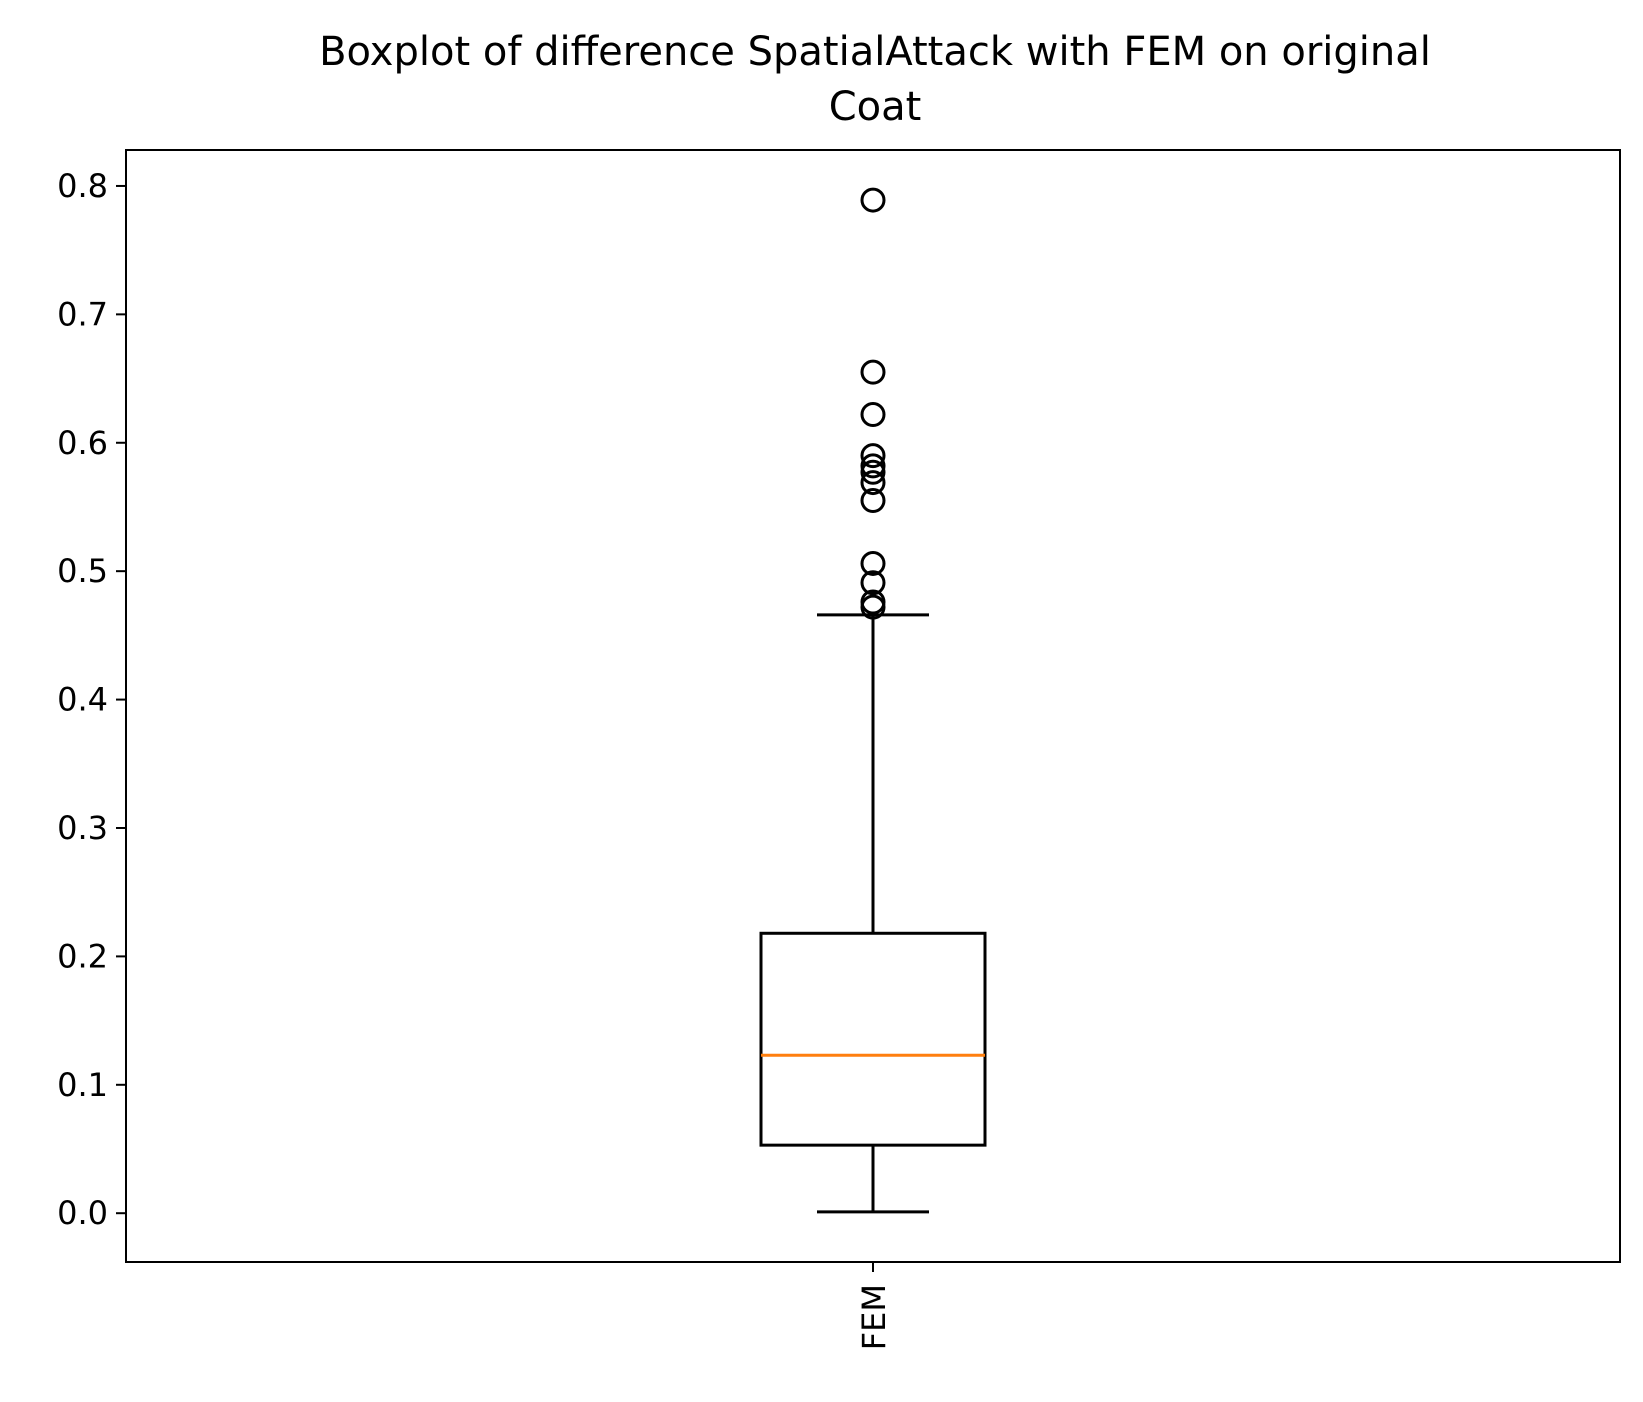 The image size is (1643, 1402). Describe the element at coordinates (82, 314) in the screenshot. I see `y-tick-label: 0.7` at that location.